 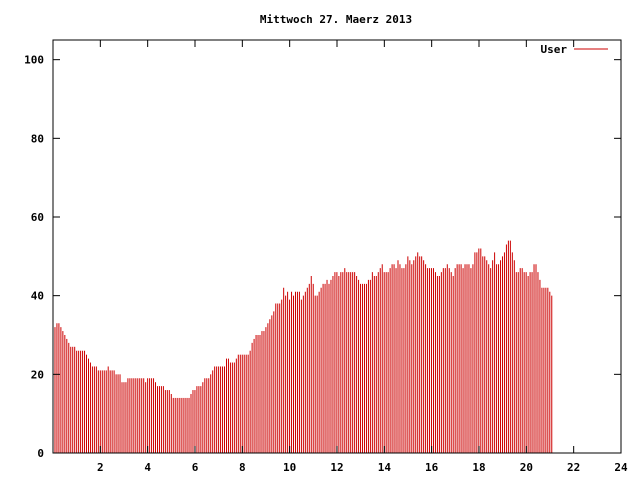 What do you see at coordinates (574, 49) in the screenshot?
I see `legend: User` at bounding box center [574, 49].